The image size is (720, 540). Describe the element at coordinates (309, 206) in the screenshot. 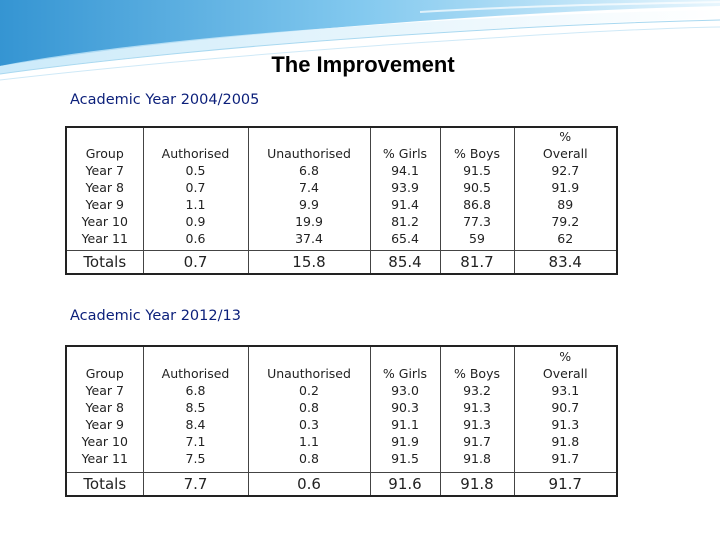

I see `unauthorised-cells: 6.8 7.4 9.9 19.9 37.4` at that location.